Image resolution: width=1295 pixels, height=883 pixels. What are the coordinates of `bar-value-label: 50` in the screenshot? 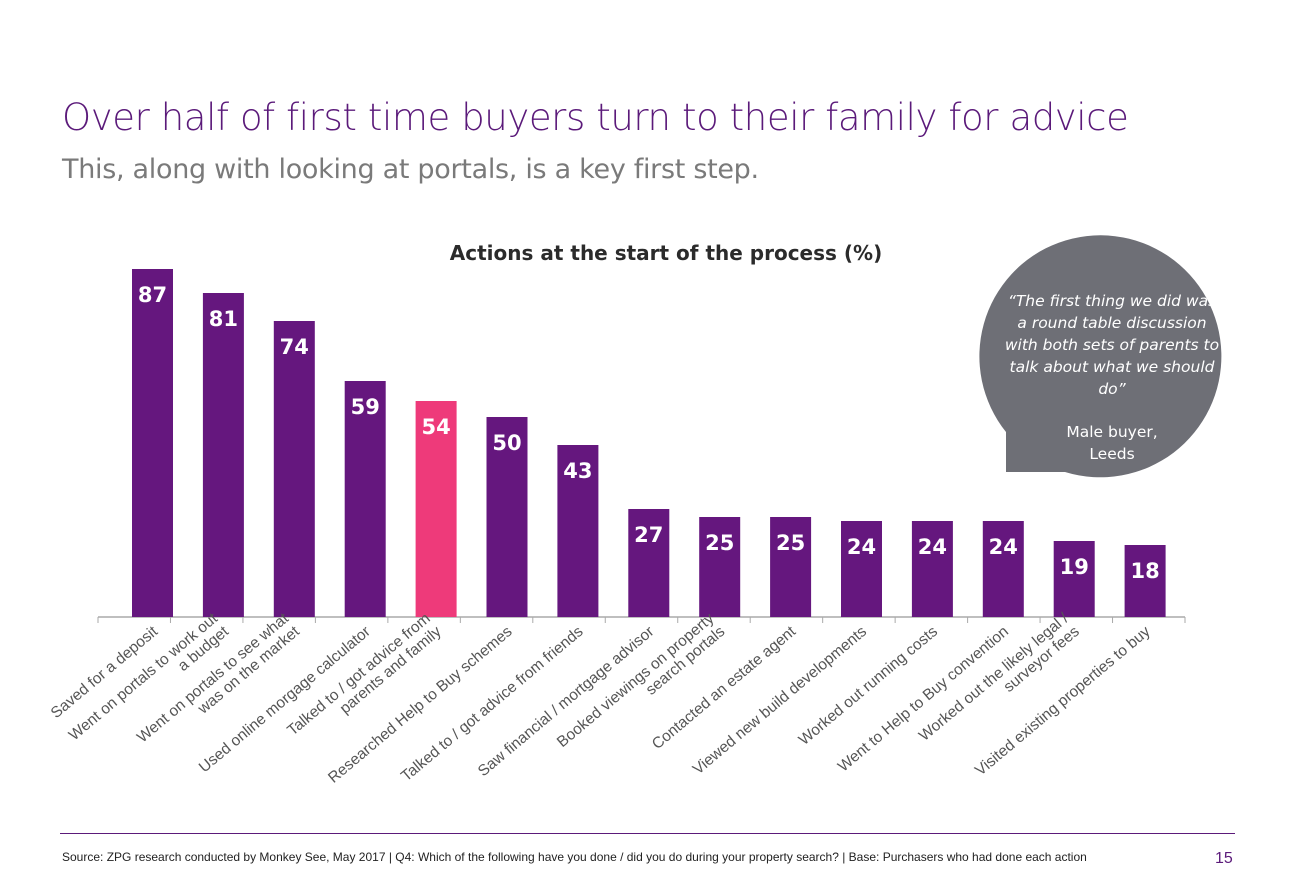 It's located at (506, 443).